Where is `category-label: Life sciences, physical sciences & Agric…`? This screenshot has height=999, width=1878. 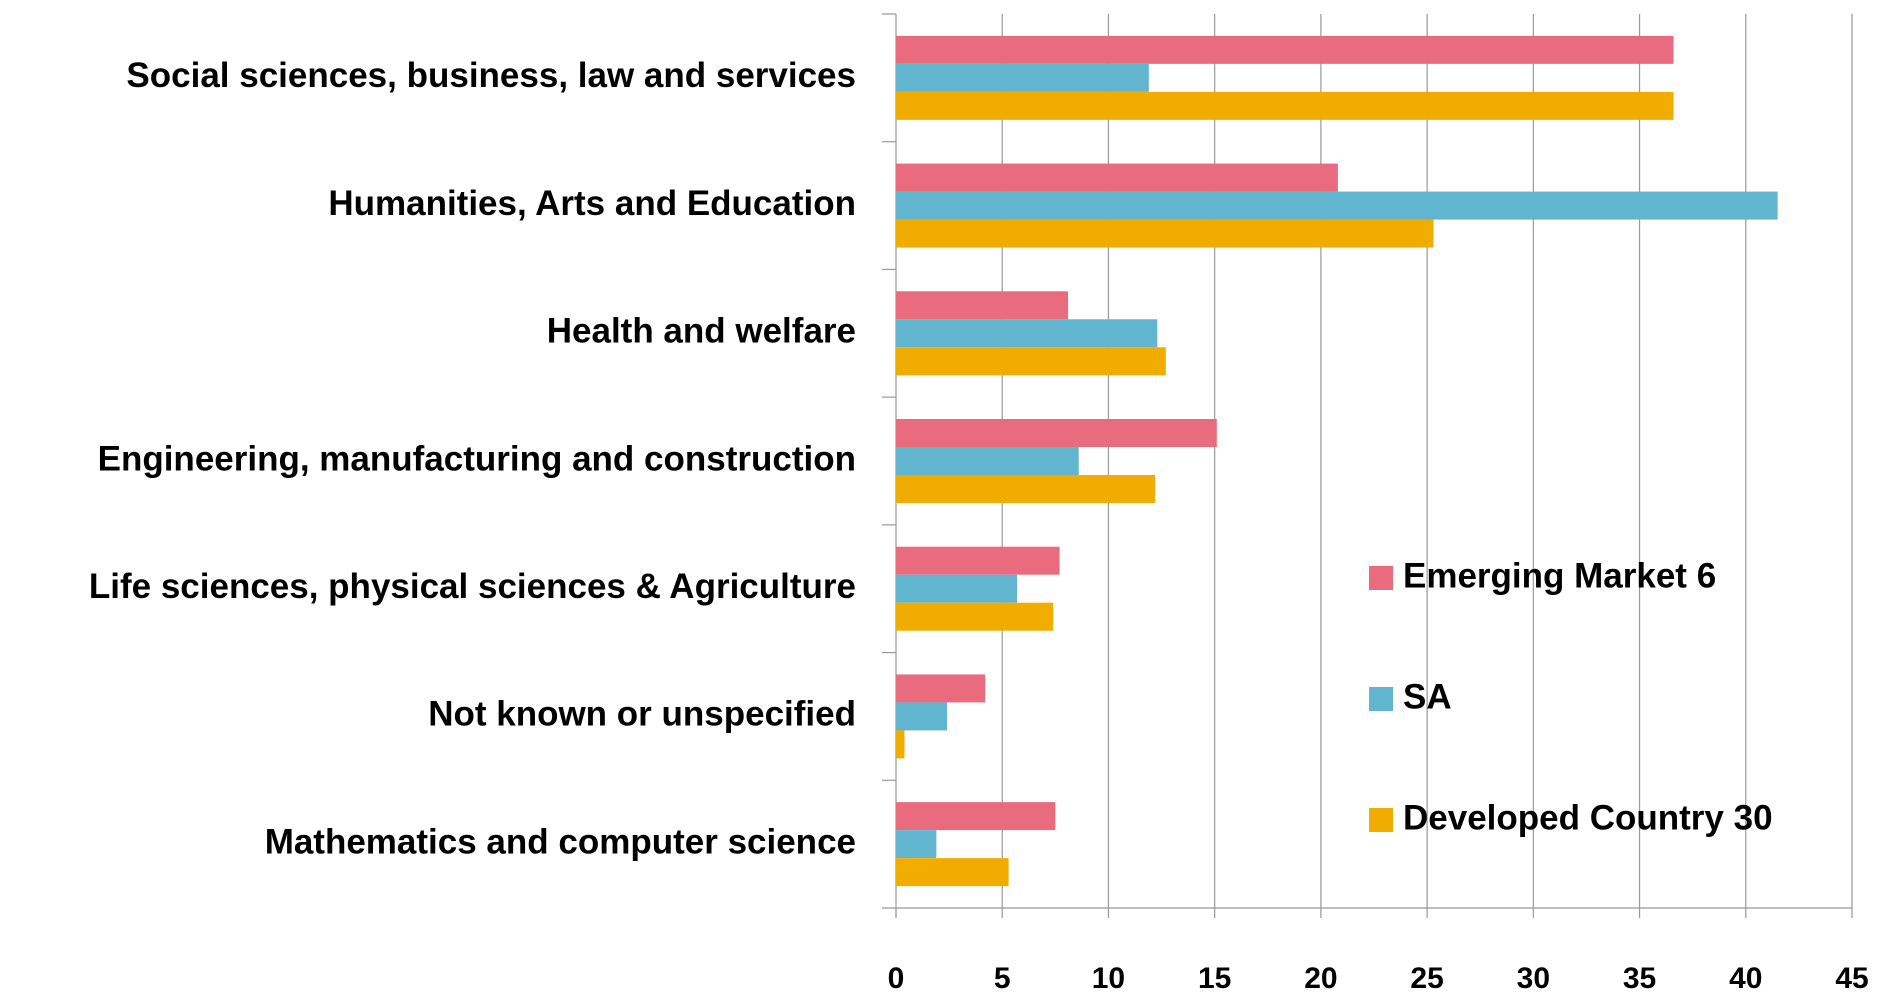
category-label: Life sciences, physical sciences & Agric… is located at coordinates (472, 586).